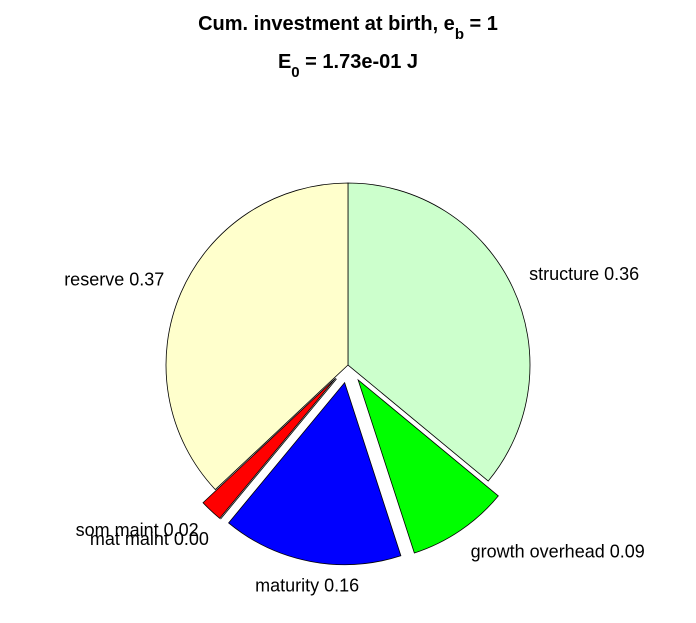 This screenshot has height=623, width=696. I want to click on subscript: 0, so click(295, 72).